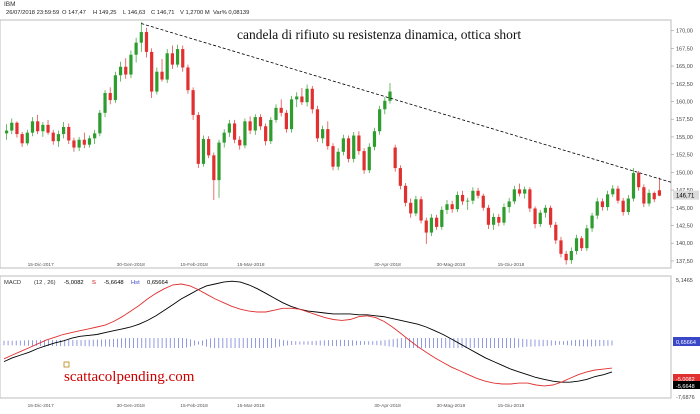  I want to click on macd-y-tick-label: 0,65664, so click(686, 343).